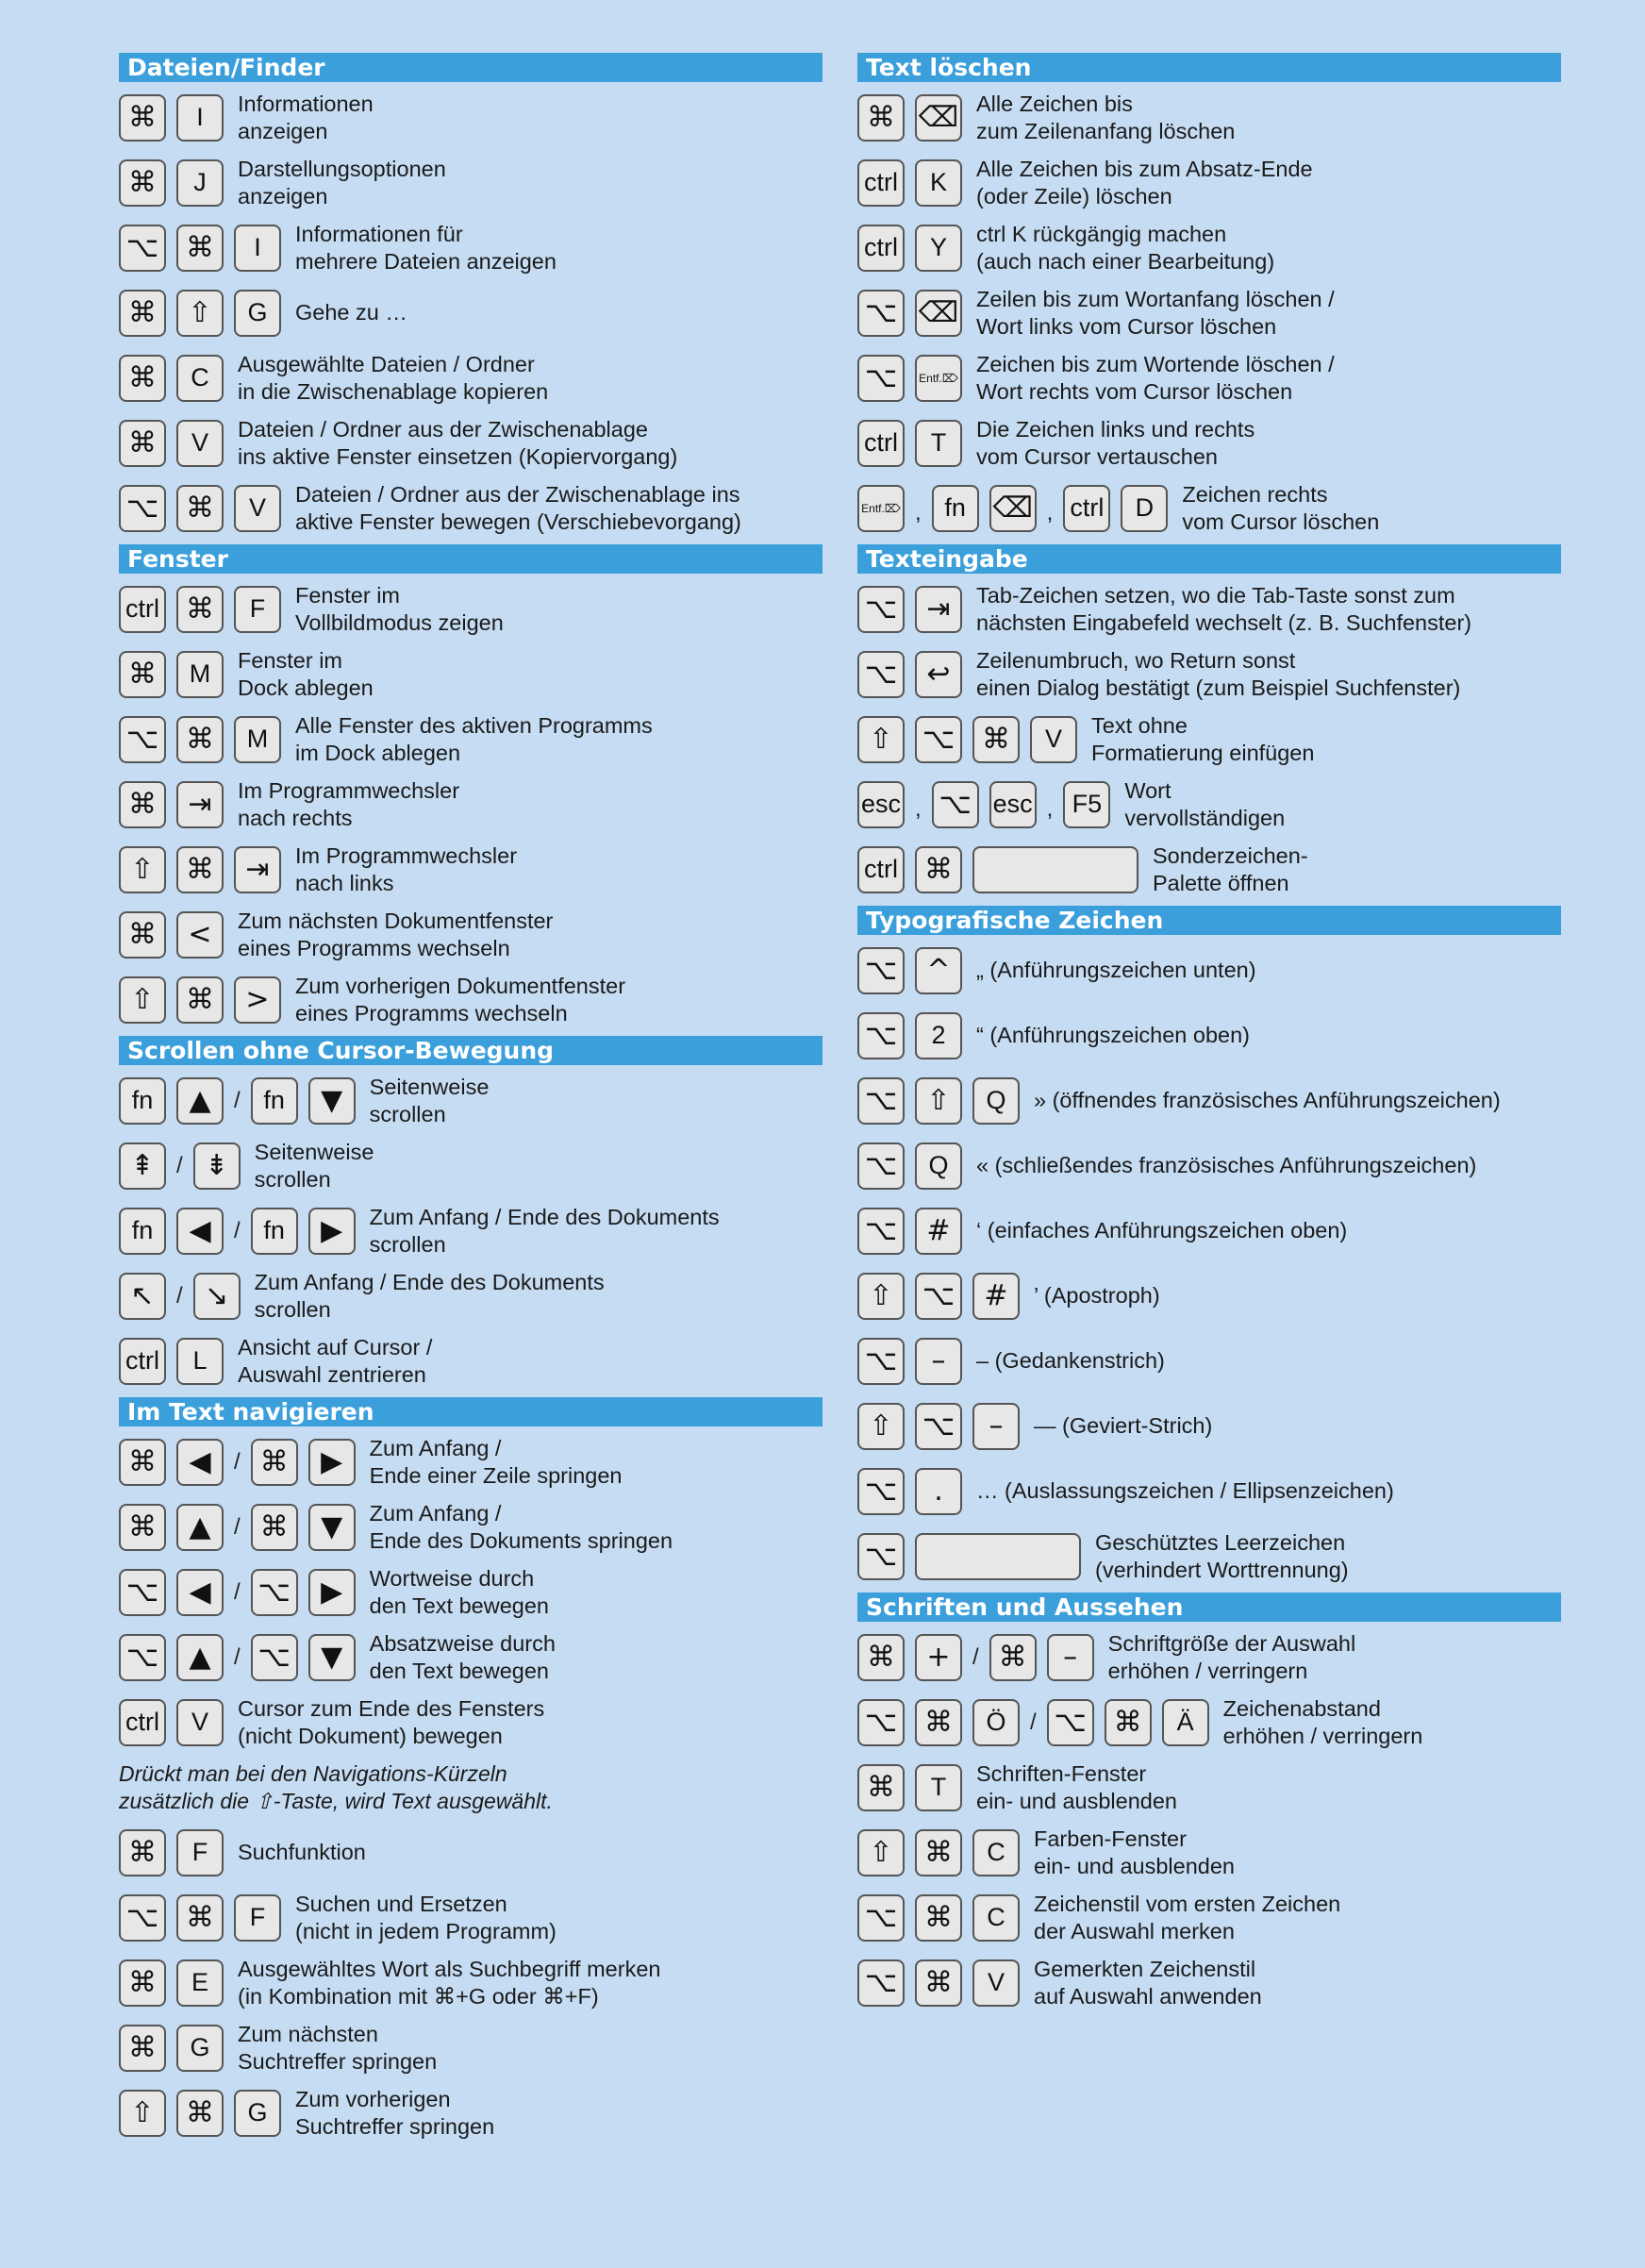 This screenshot has height=2268, width=1645. I want to click on key-combo: ⌘ + / ⌘ –, so click(981, 1657).